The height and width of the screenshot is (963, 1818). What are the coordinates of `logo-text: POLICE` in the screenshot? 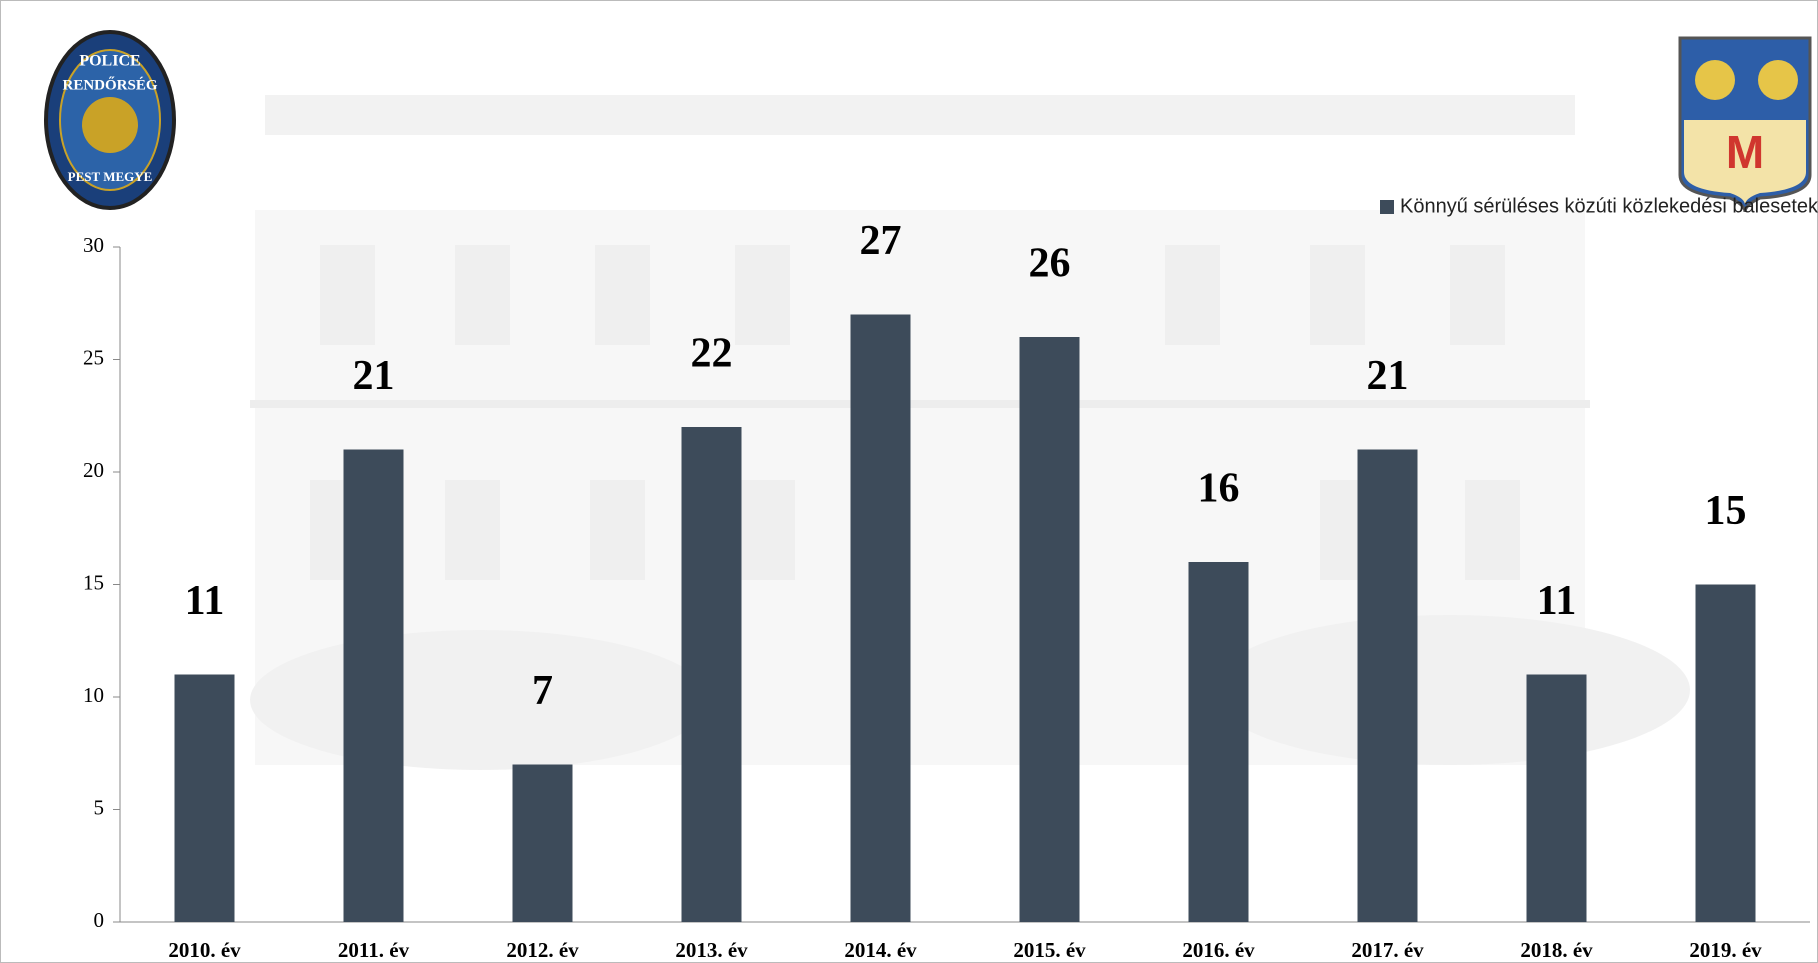 It's located at (109, 61).